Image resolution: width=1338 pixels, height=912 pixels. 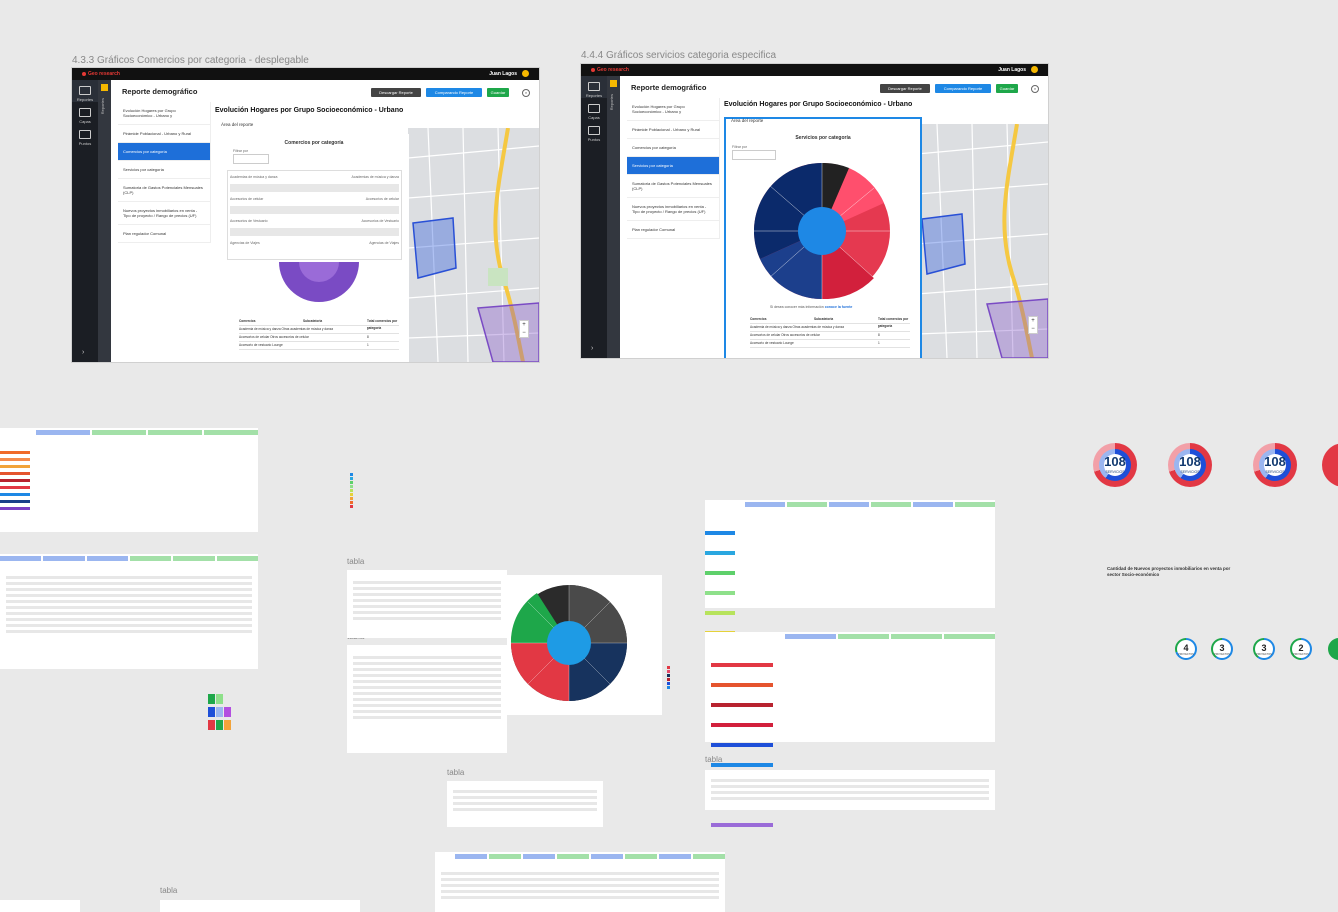 I want to click on data-sheet-corner, so click(x=40, y=906).